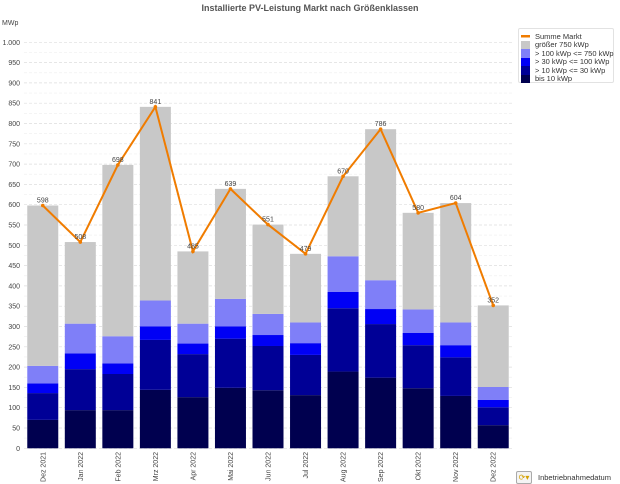 Image resolution: width=620 pixels, height=484 pixels. I want to click on dimension-selector: ⟳▾ Inbetriebnahmedatum, so click(563, 477).